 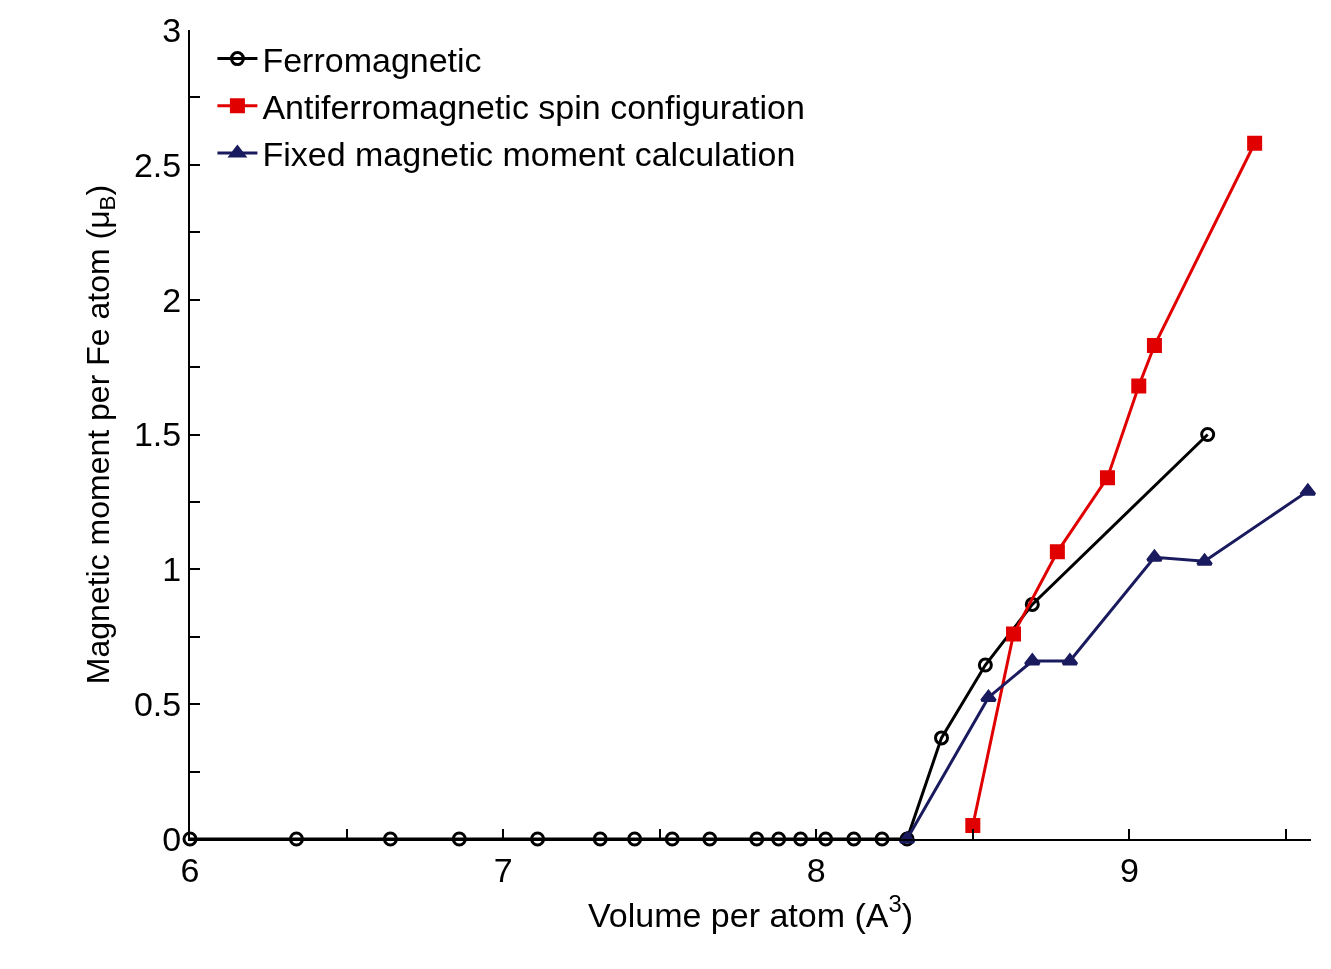 I want to click on x-axis-title: Volume per atom (A$^{3}$), so click(x=750, y=912).